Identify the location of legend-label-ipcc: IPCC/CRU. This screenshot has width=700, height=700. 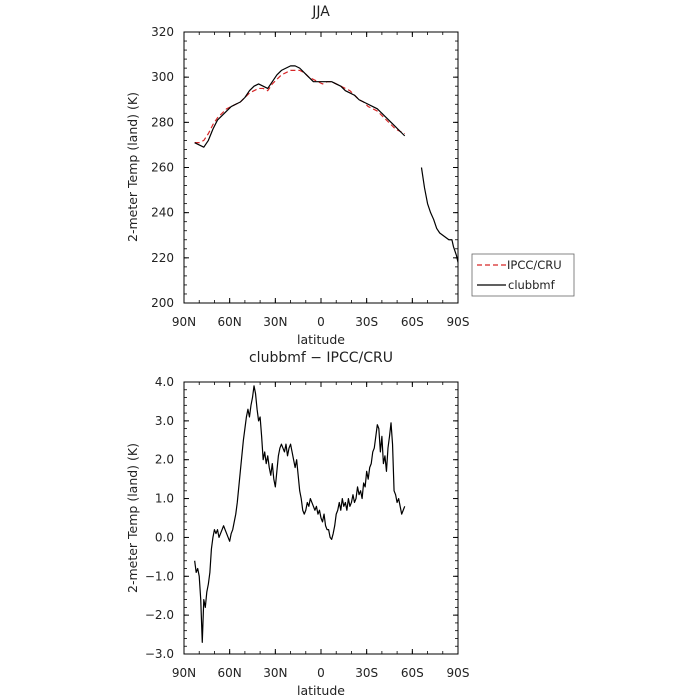
(534, 265).